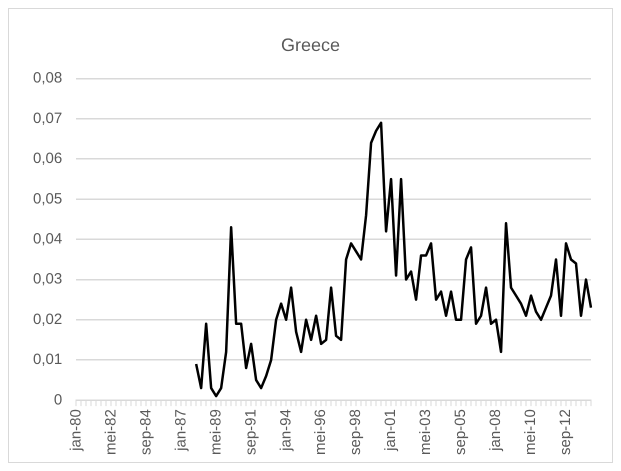 The image size is (621, 471). Describe the element at coordinates (251, 432) in the screenshot. I see `x-tick-label: sep-91` at that location.